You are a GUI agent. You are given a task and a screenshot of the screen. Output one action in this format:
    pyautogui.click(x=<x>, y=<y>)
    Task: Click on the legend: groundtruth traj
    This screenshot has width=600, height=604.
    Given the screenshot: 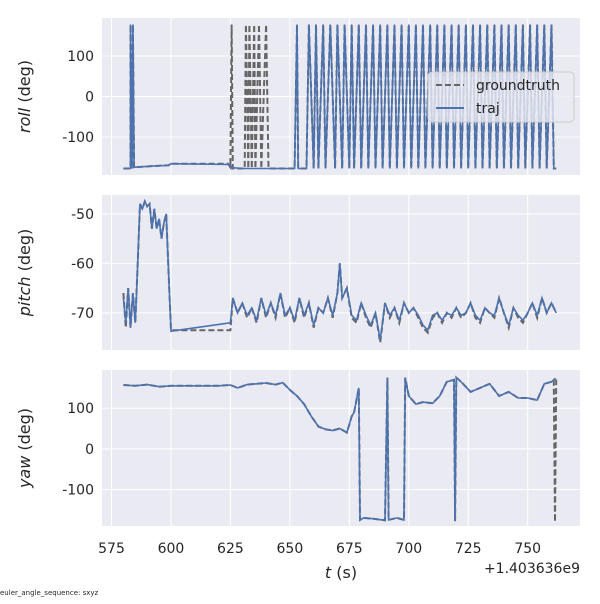 What is the action you would take?
    pyautogui.click(x=501, y=97)
    